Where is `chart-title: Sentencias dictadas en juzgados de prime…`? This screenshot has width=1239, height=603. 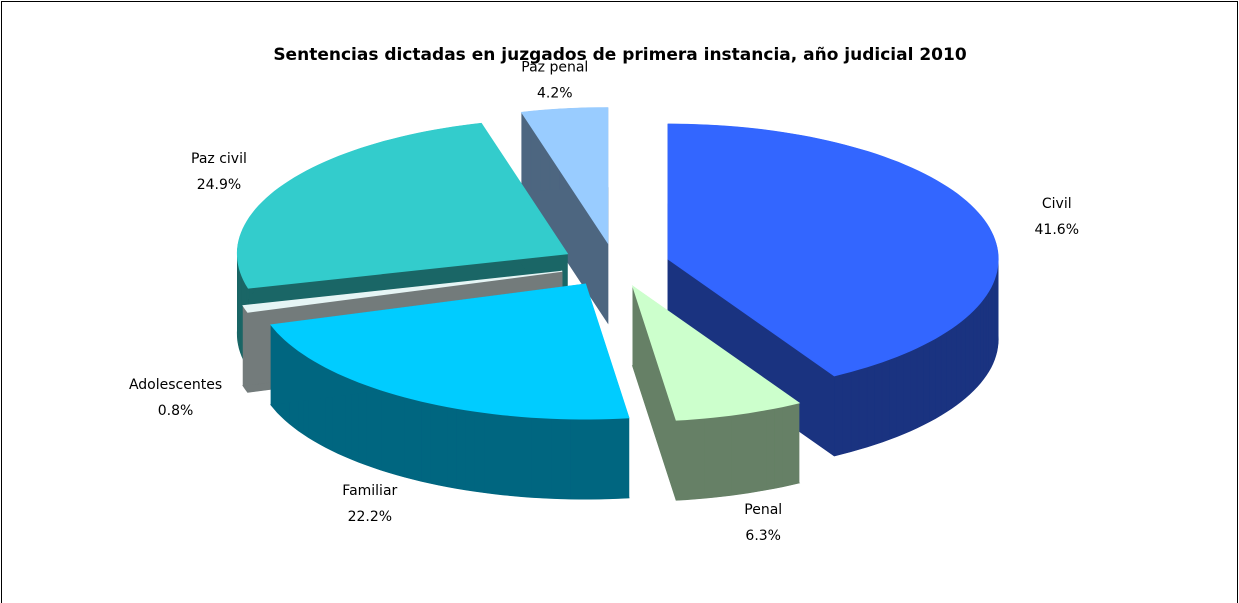
chart-title: Sentencias dictadas en juzgados de prime… is located at coordinates (620, 55).